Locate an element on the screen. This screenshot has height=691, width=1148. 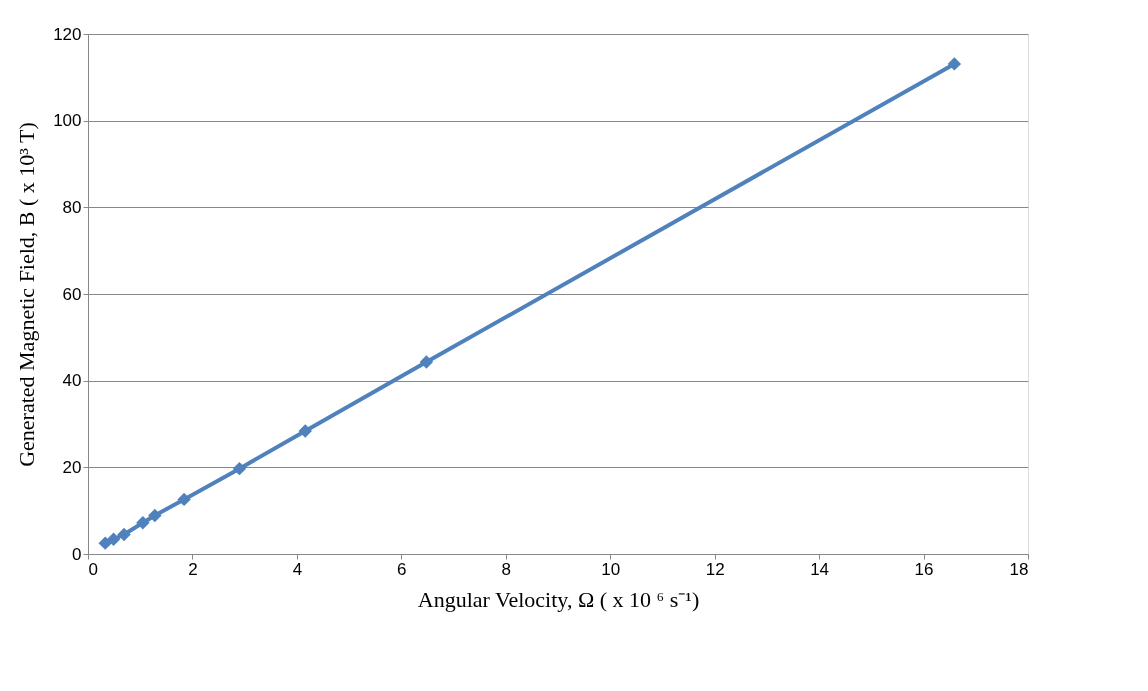
x-tick-label: 0 is located at coordinates (93, 569).